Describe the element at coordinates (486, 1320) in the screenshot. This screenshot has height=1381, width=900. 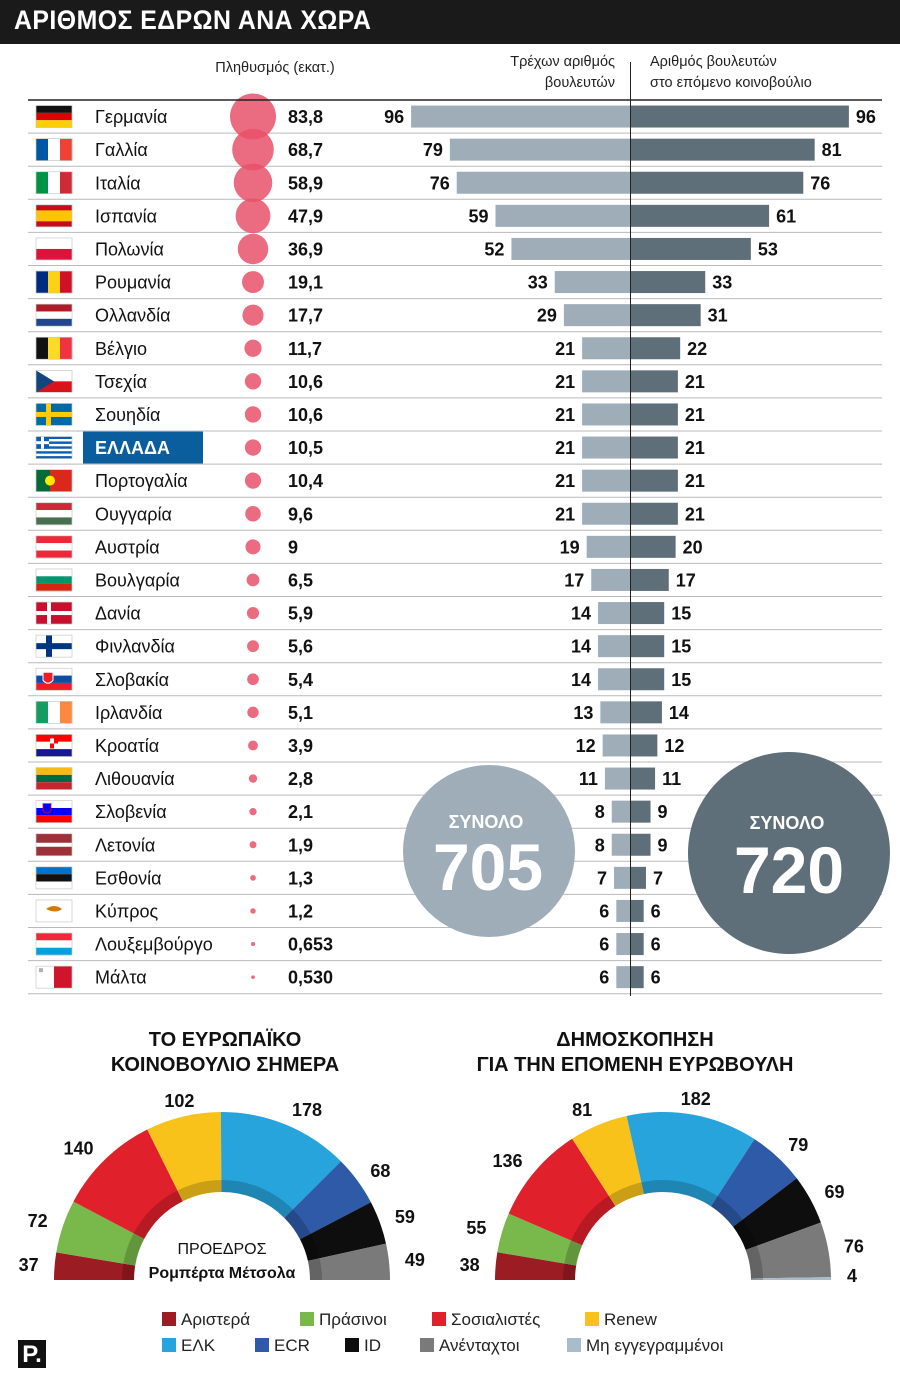
I see `legend-item: Σοσιαλιστές` at that location.